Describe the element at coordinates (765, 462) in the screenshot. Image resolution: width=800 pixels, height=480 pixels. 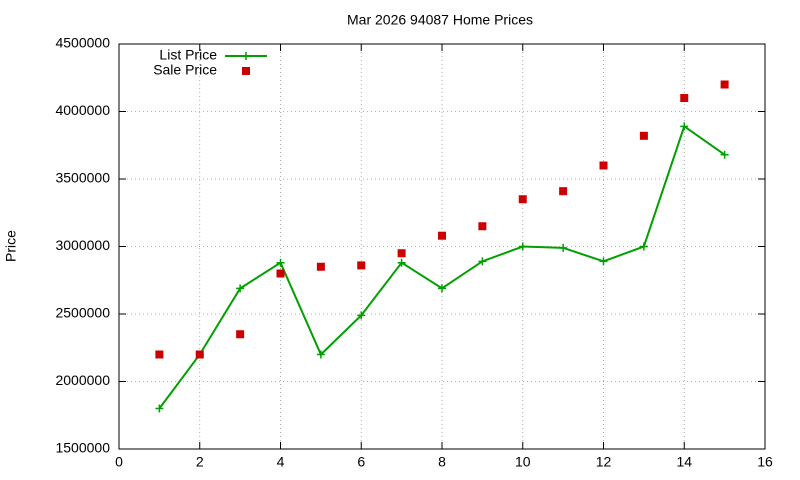
I see `x-tick-label: 16` at that location.